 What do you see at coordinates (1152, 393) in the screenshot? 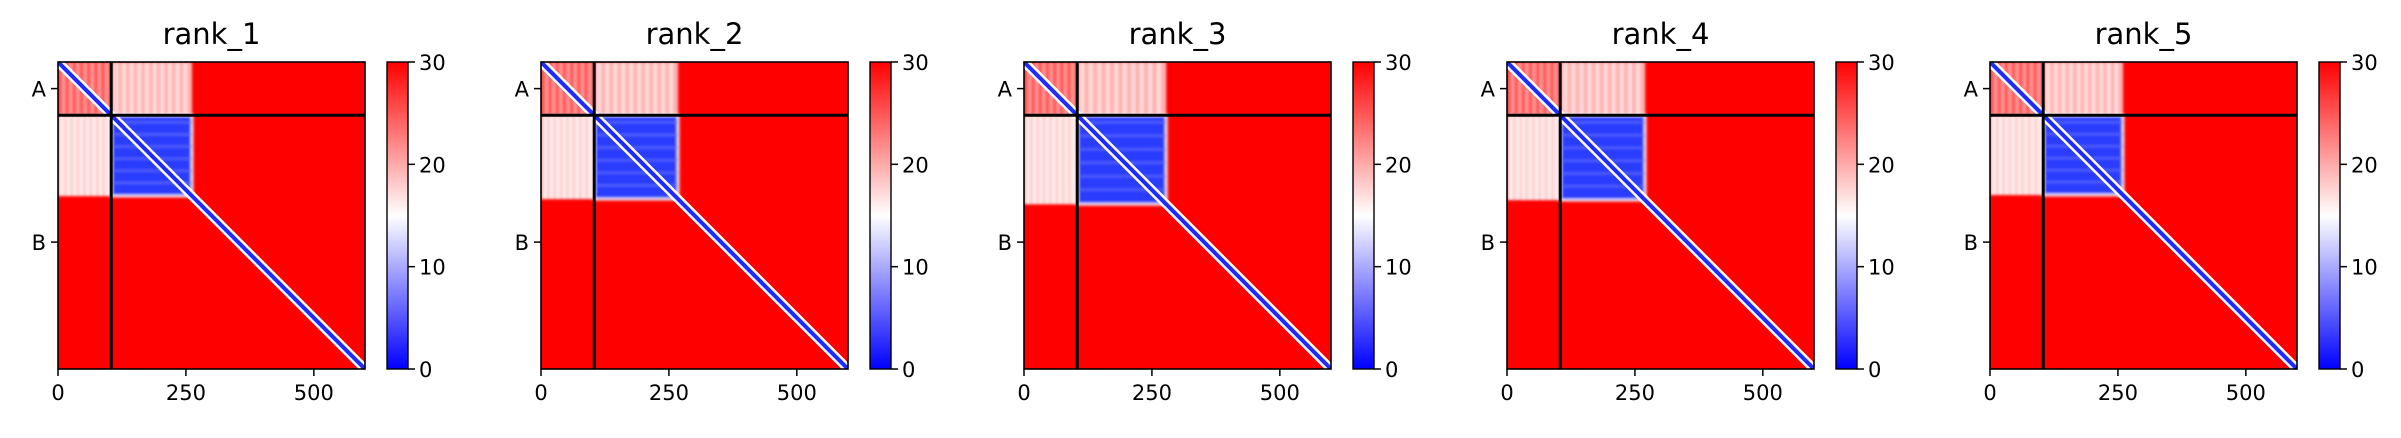
I see `x-tick-label: 250` at bounding box center [1152, 393].